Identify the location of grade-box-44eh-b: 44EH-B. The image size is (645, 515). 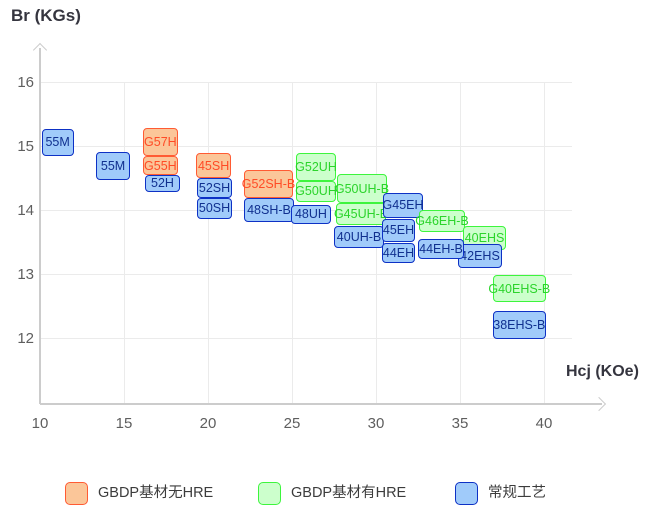
(441, 249).